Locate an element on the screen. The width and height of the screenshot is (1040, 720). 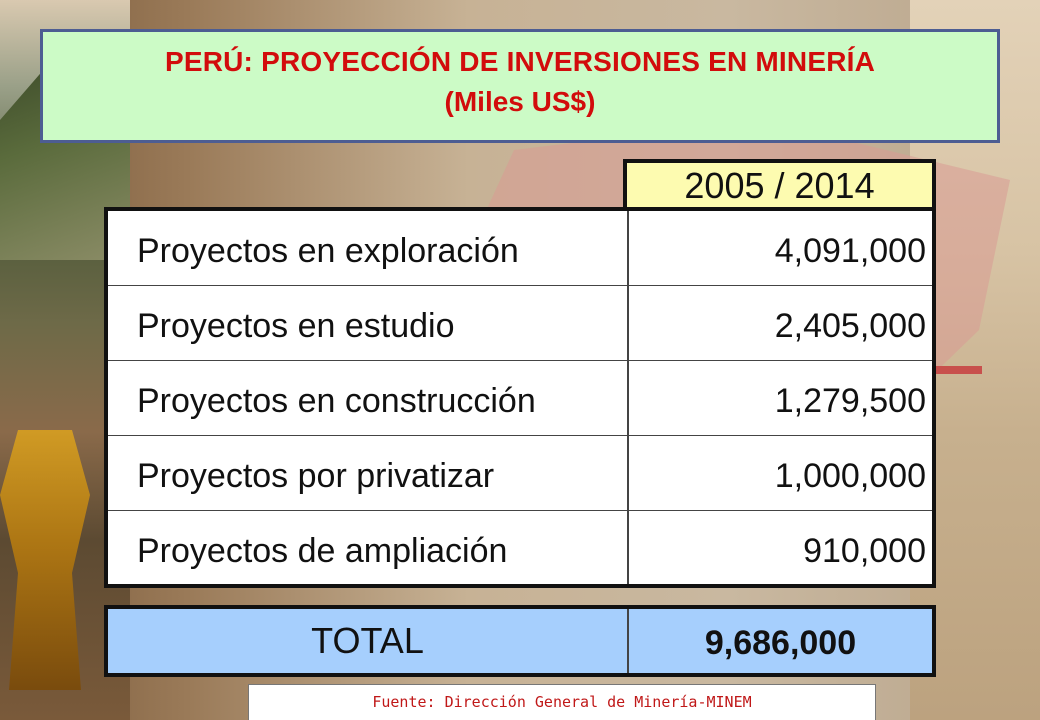
gold-tumi-image is located at coordinates (45, 560).